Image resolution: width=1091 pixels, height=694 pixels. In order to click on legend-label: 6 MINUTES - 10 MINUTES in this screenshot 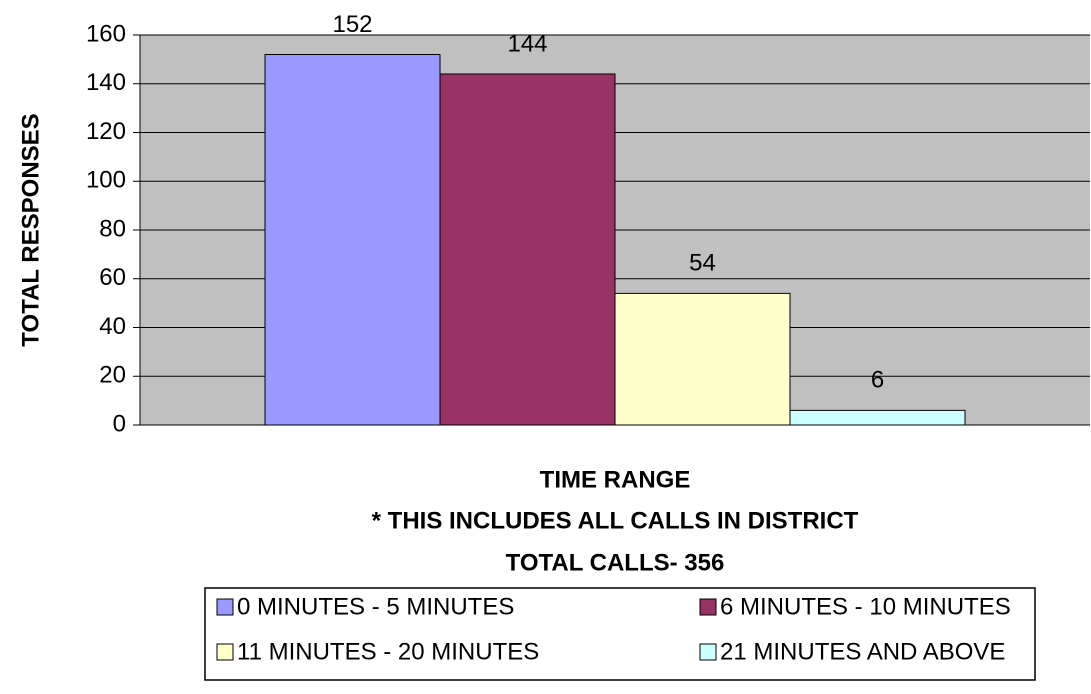, I will do `click(865, 606)`.